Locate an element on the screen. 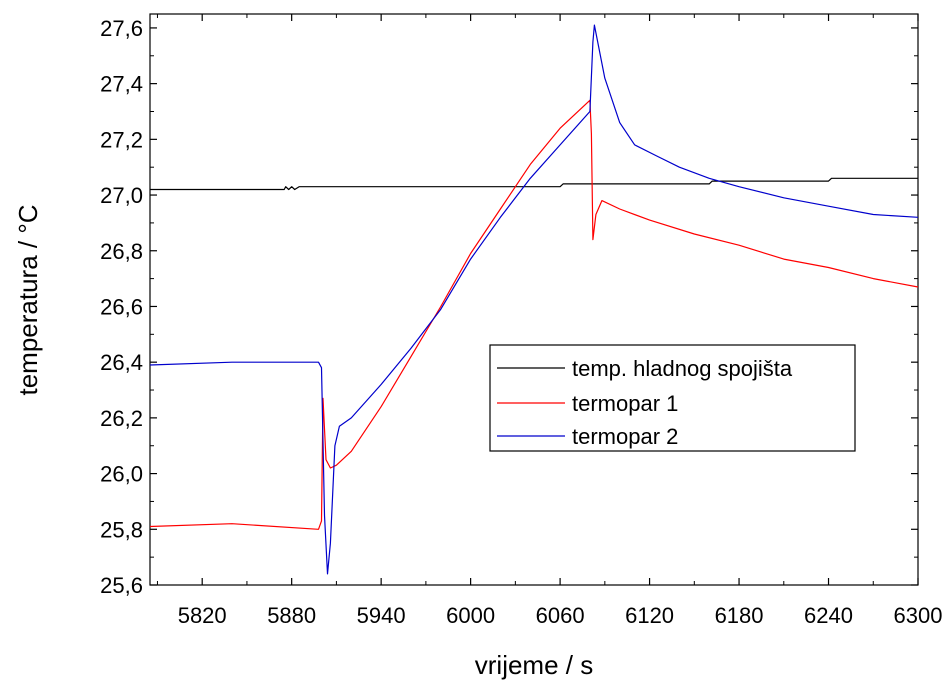  x-tick-label: 6120 is located at coordinates (649, 615).